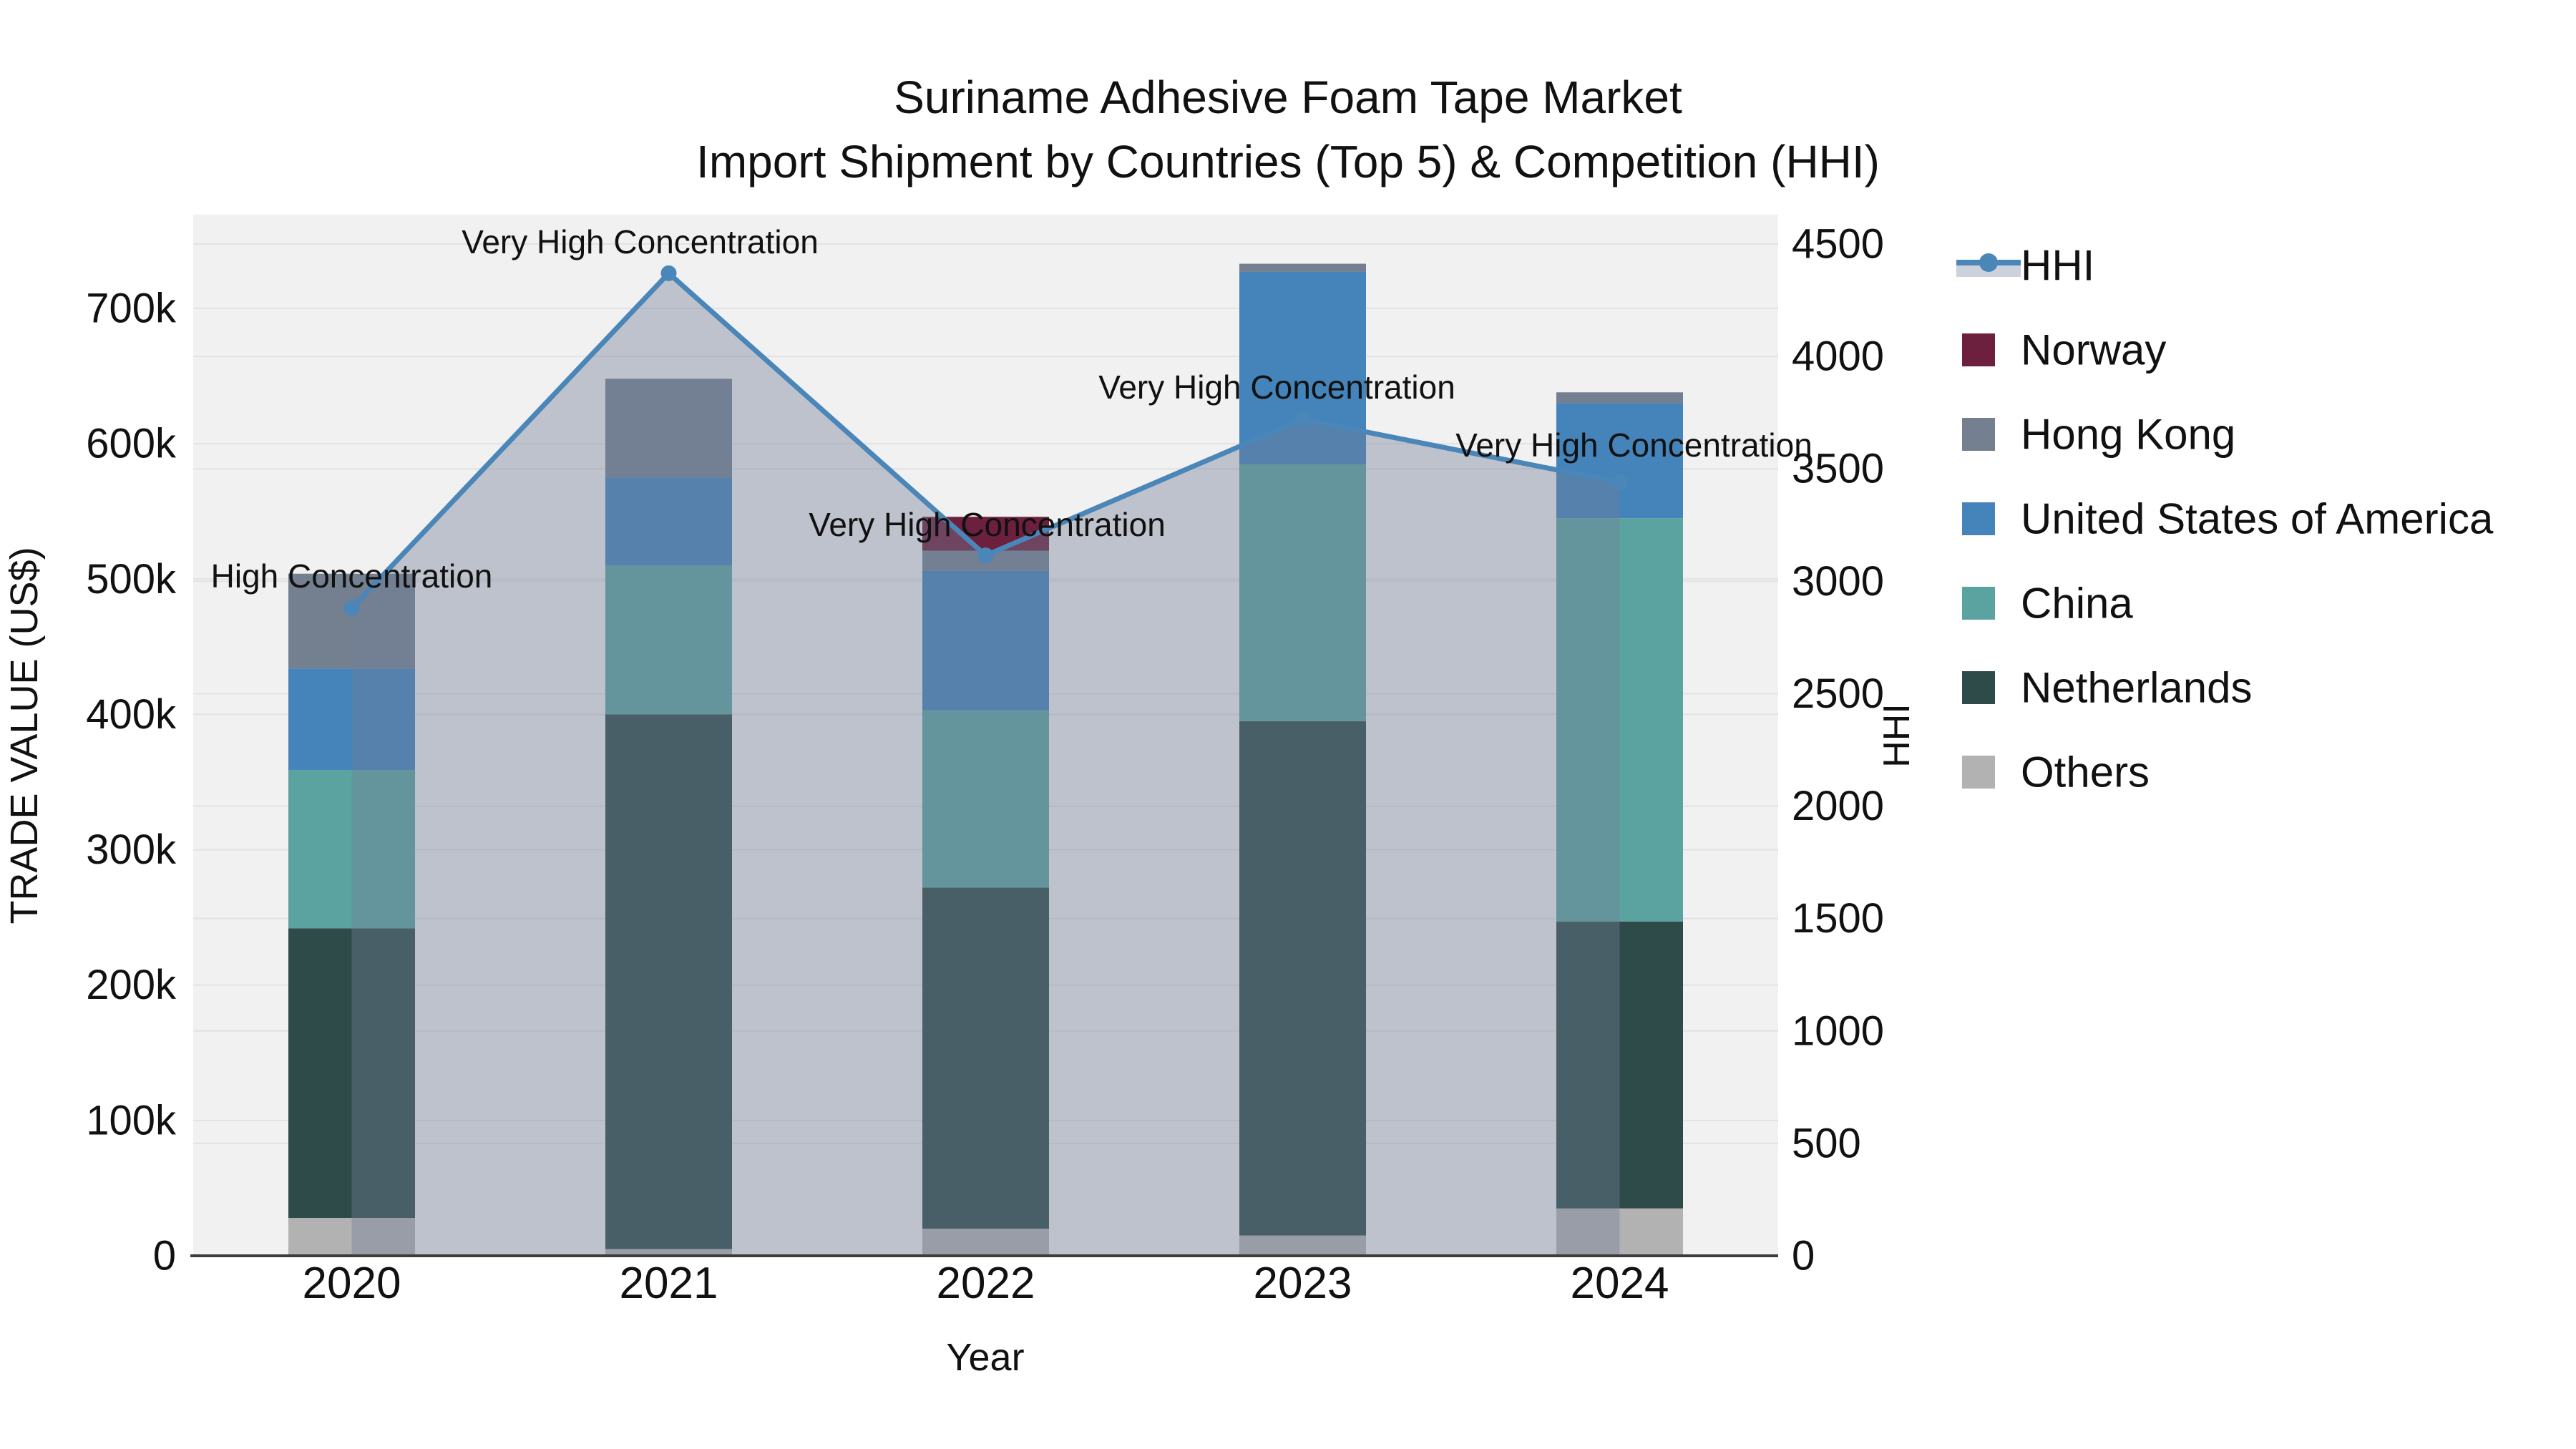  I want to click on bar-segment-united-states-of-america-2022, so click(985, 640).